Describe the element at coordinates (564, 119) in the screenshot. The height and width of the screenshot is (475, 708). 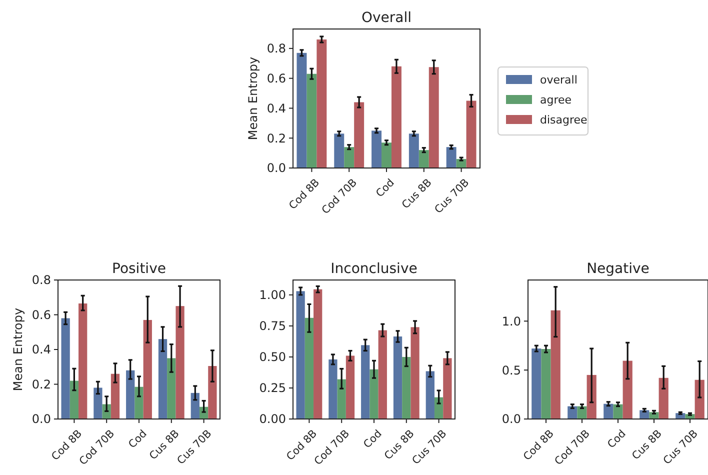
I see `legend-label: disagree` at that location.